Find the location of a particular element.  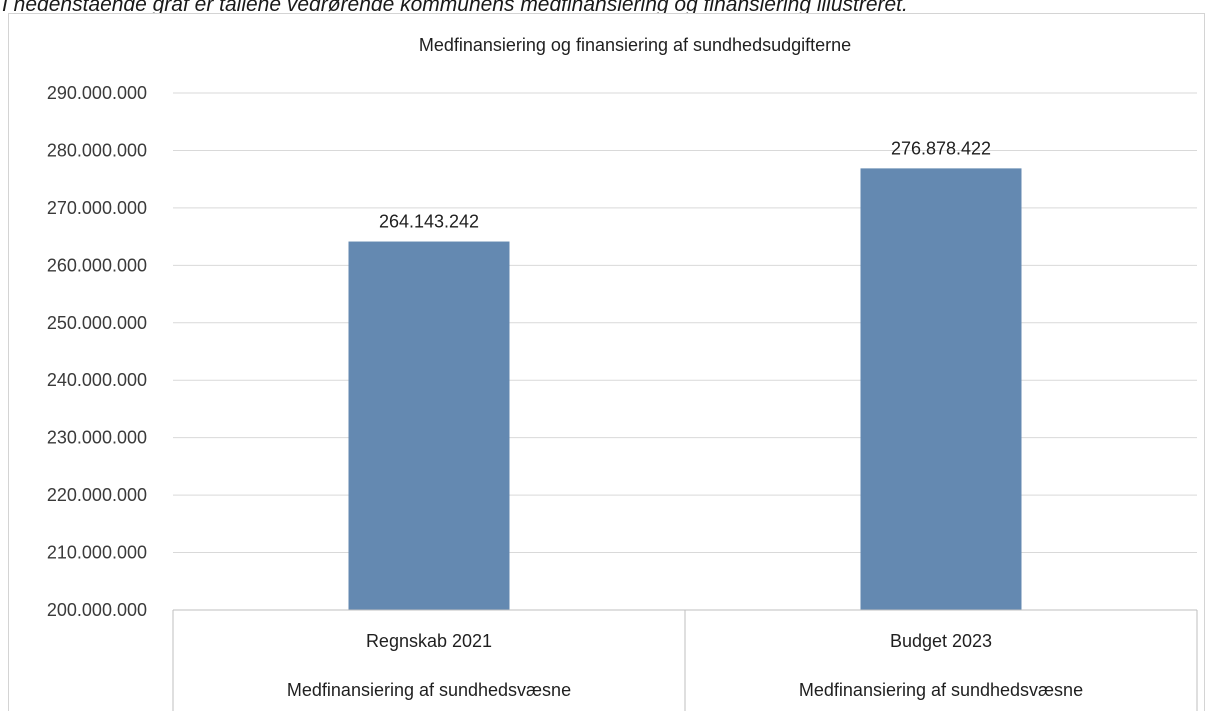

y-tick-label: 270.000.000 is located at coordinates (97, 208).